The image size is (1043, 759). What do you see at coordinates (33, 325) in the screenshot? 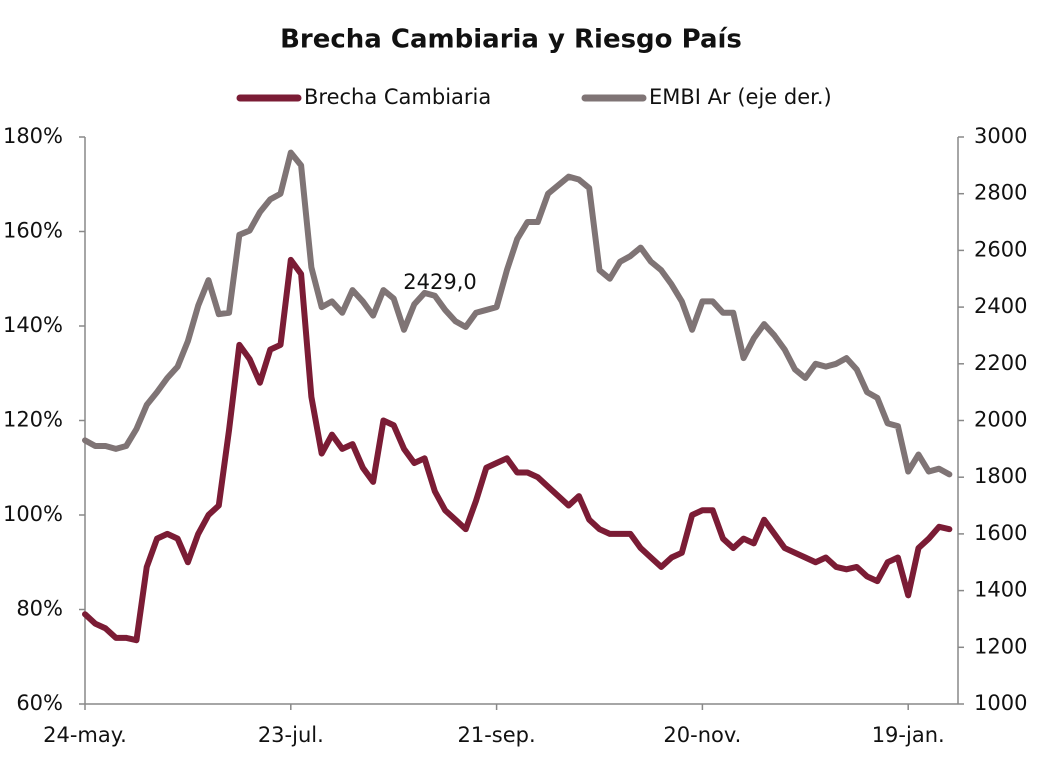
I see `y-tick-label: 140%` at bounding box center [33, 325].